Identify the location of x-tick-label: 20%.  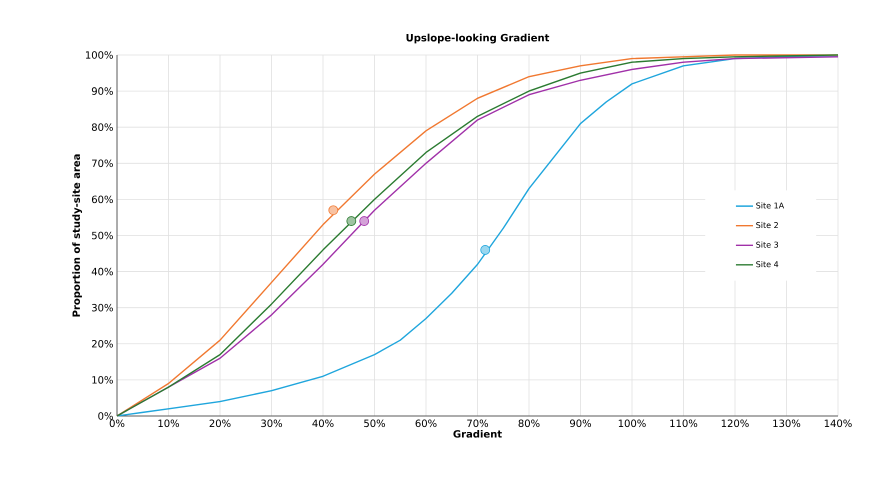
(220, 424).